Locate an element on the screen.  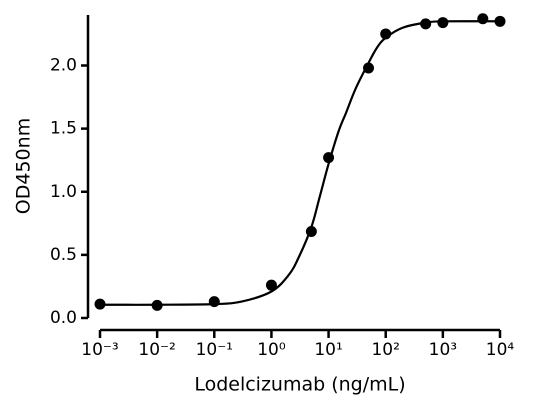
x-tick-label: 10⁻³ is located at coordinates (99, 350).